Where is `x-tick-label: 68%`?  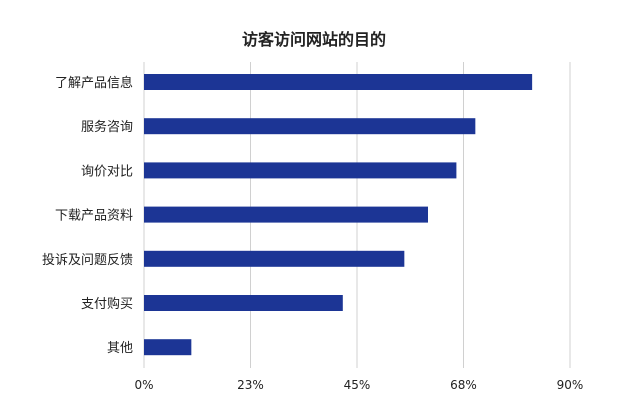
x-tick-label: 68% is located at coordinates (463, 385).